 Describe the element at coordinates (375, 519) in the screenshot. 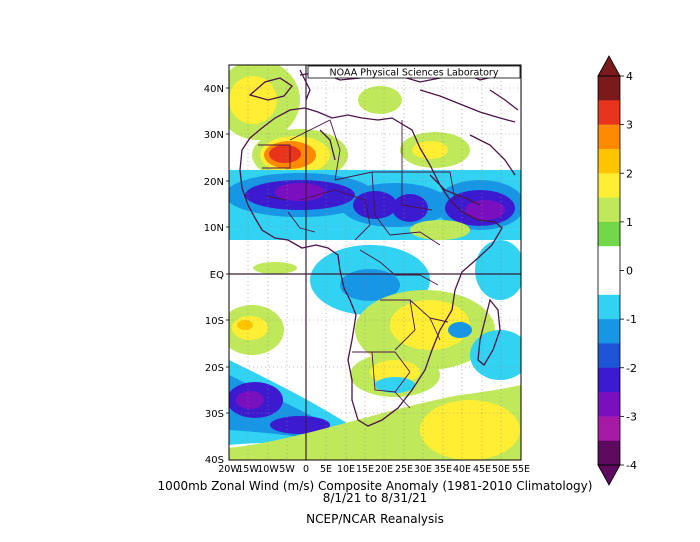

I see `caption-line3: NCEP/NCAR Reanalysis` at that location.